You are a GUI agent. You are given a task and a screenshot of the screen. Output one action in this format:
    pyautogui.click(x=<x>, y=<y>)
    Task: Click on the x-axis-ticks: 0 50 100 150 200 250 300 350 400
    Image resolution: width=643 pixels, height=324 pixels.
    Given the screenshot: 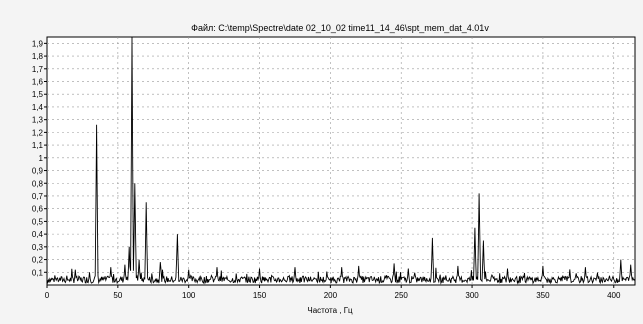 What is the action you would take?
    pyautogui.click(x=333, y=292)
    